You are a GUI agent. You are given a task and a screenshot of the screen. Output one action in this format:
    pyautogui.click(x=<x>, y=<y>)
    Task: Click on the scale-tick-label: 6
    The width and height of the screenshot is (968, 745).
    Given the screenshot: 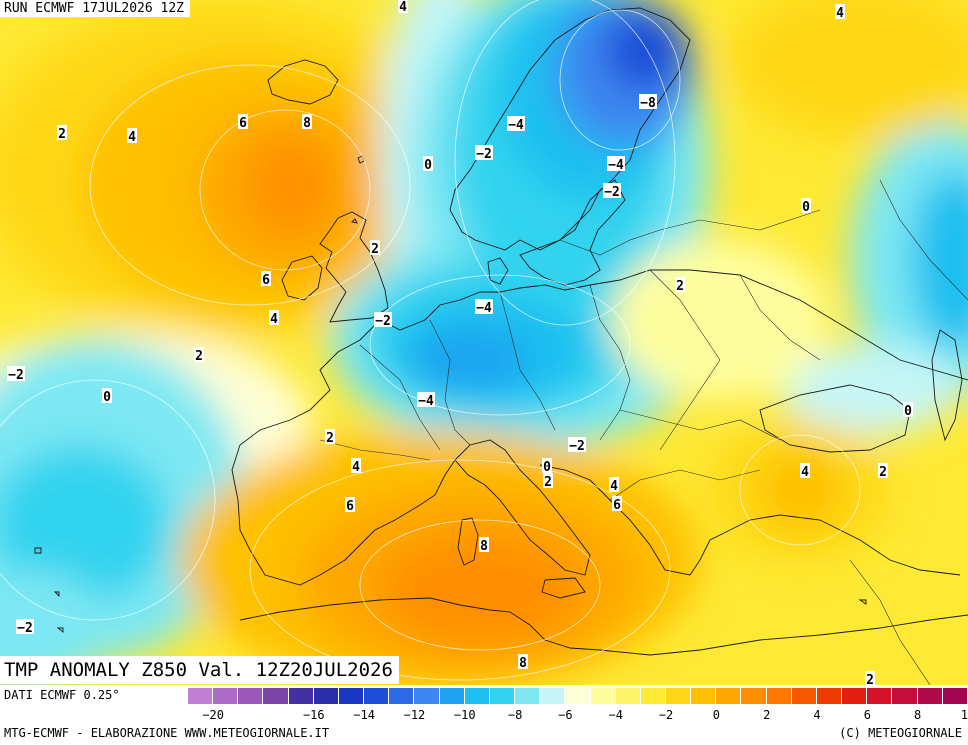 What is the action you would take?
    pyautogui.click(x=867, y=715)
    